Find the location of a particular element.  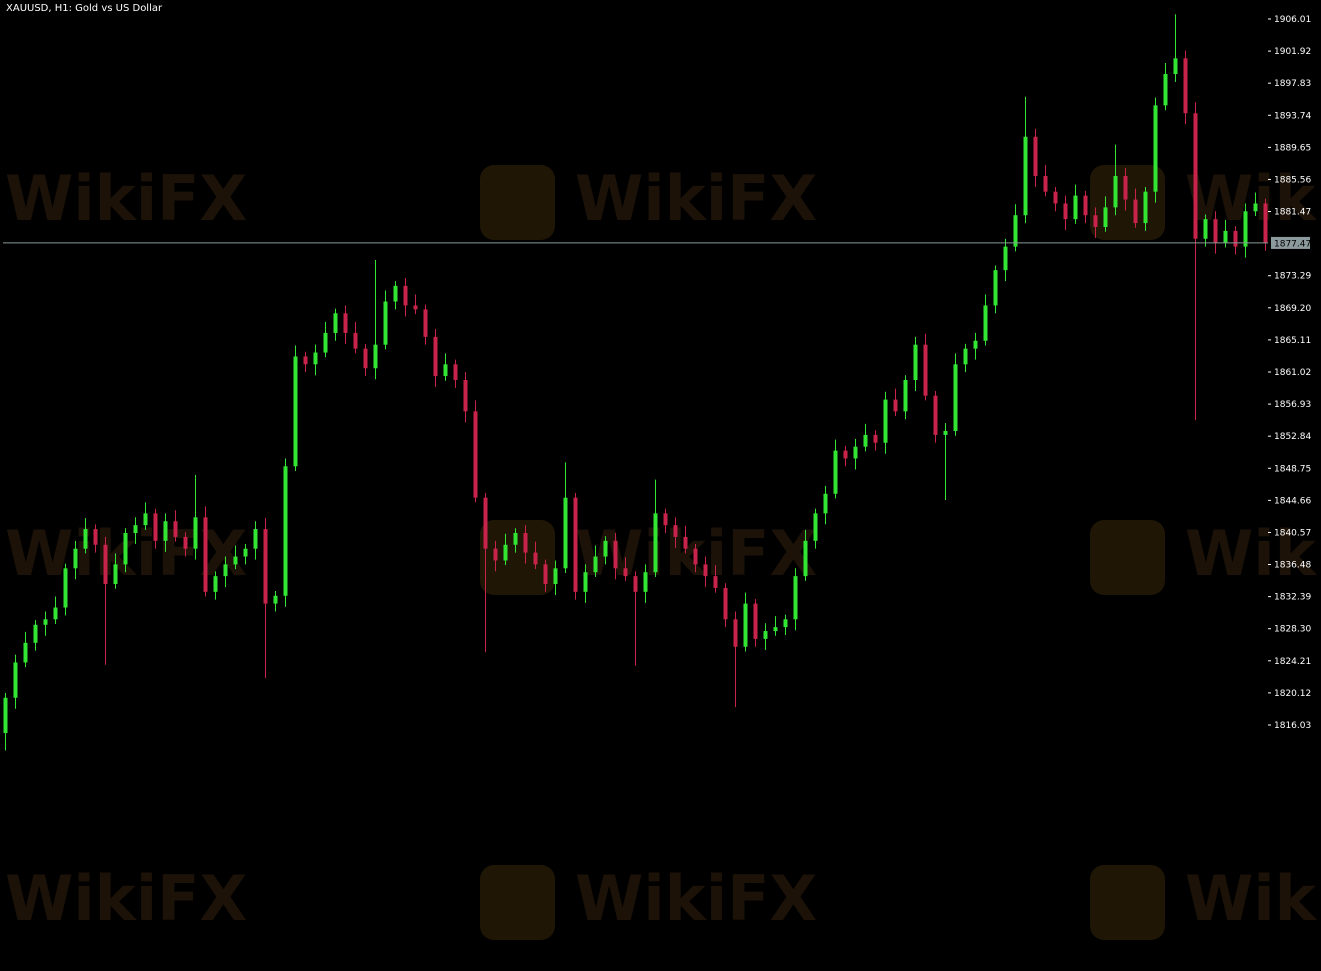

y-tick-label: 1901.92 is located at coordinates (1292, 52).